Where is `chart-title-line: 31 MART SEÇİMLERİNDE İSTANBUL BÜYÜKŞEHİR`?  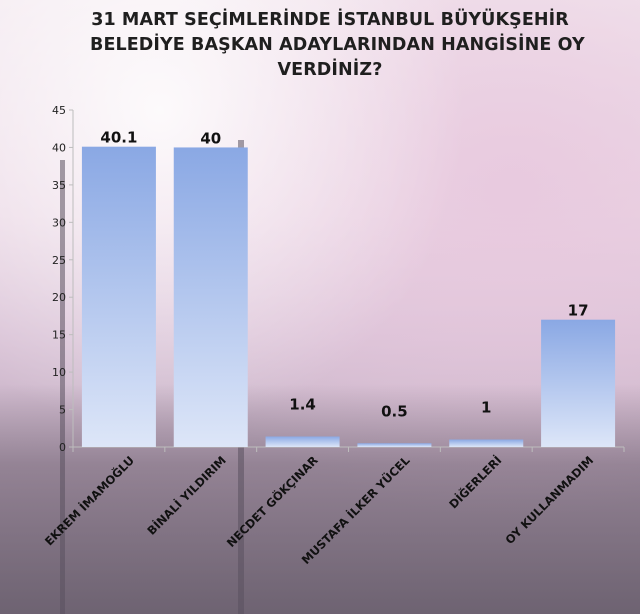 chart-title-line: 31 MART SEÇİMLERİNDE İSTANBUL BÜYÜKŞEHİR is located at coordinates (330, 20).